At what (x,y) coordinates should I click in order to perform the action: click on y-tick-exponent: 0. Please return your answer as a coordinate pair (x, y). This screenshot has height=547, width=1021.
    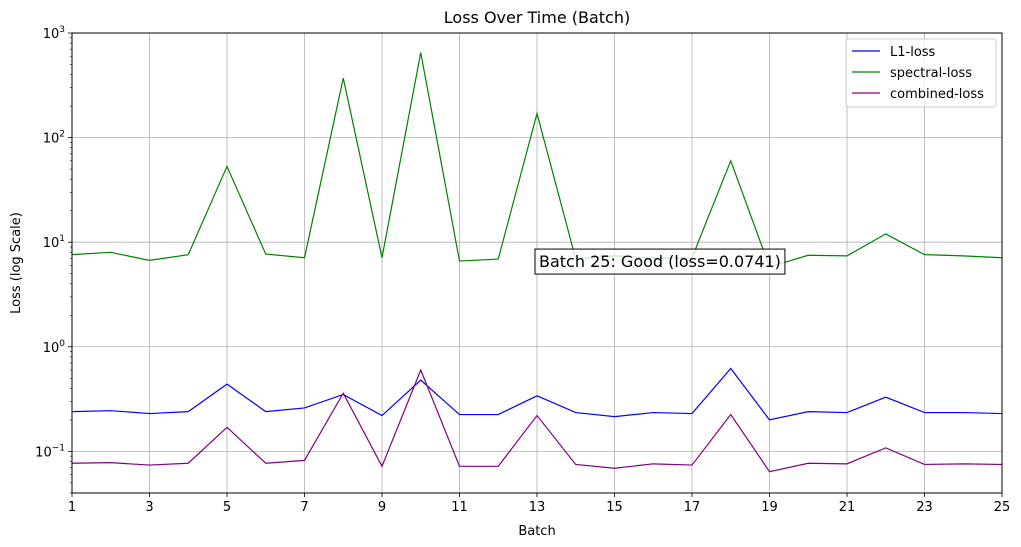
    Looking at the image, I should click on (62, 344).